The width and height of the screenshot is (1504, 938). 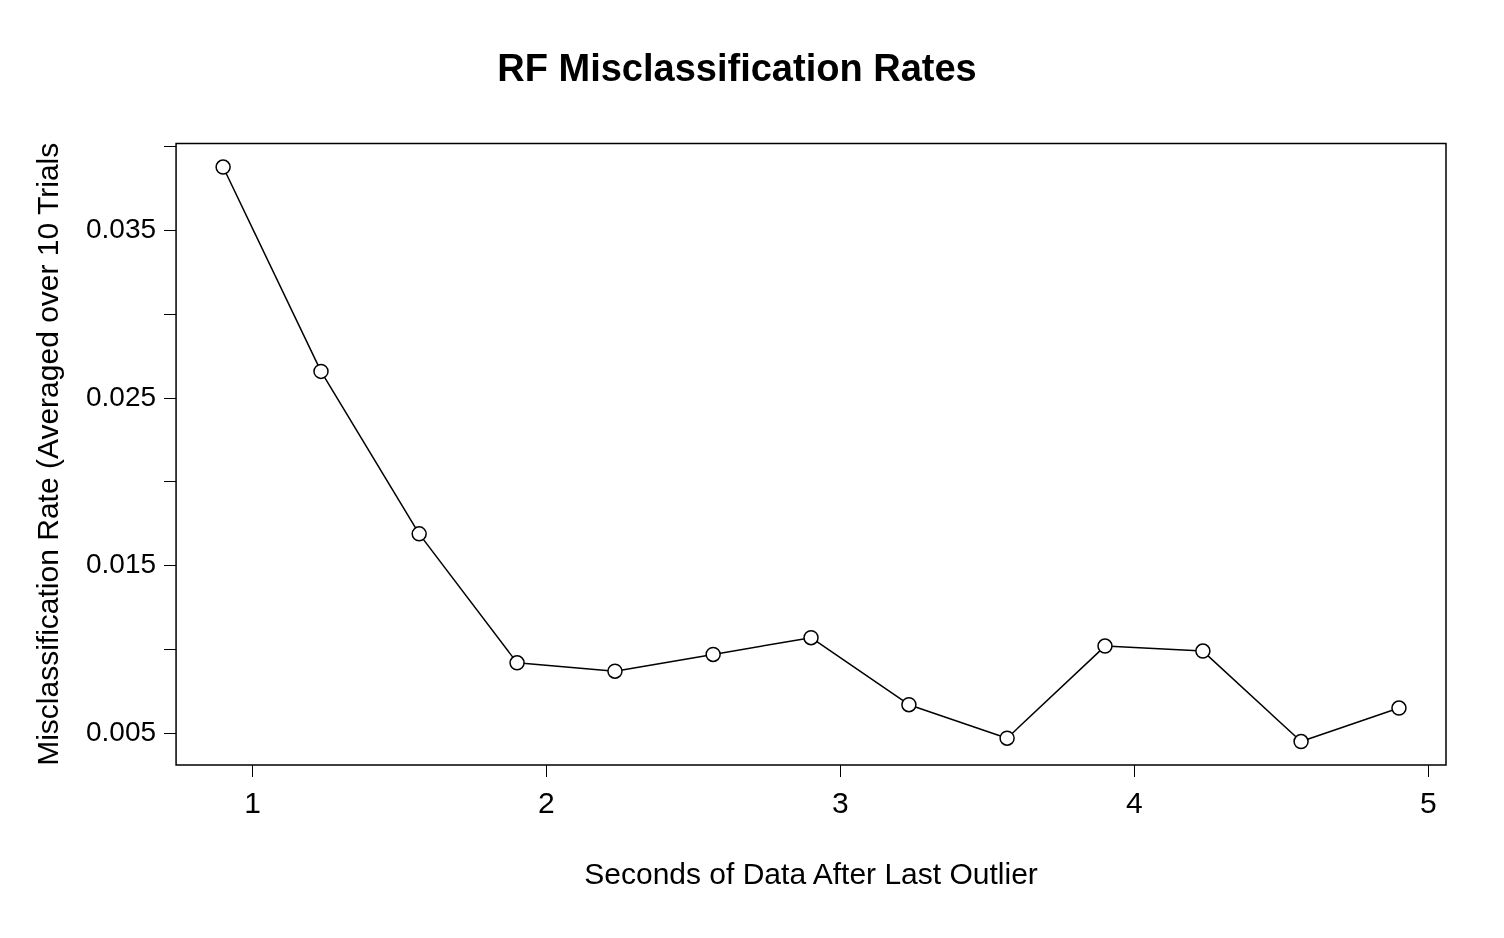 What do you see at coordinates (737, 68) in the screenshot?
I see `chart-title: RF Misclassification Rates` at bounding box center [737, 68].